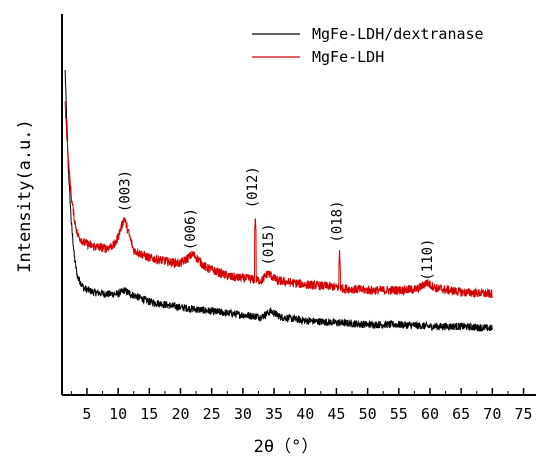 The image size is (550, 468). Describe the element at coordinates (337, 221) in the screenshot. I see `peak-label: (018)` at that location.